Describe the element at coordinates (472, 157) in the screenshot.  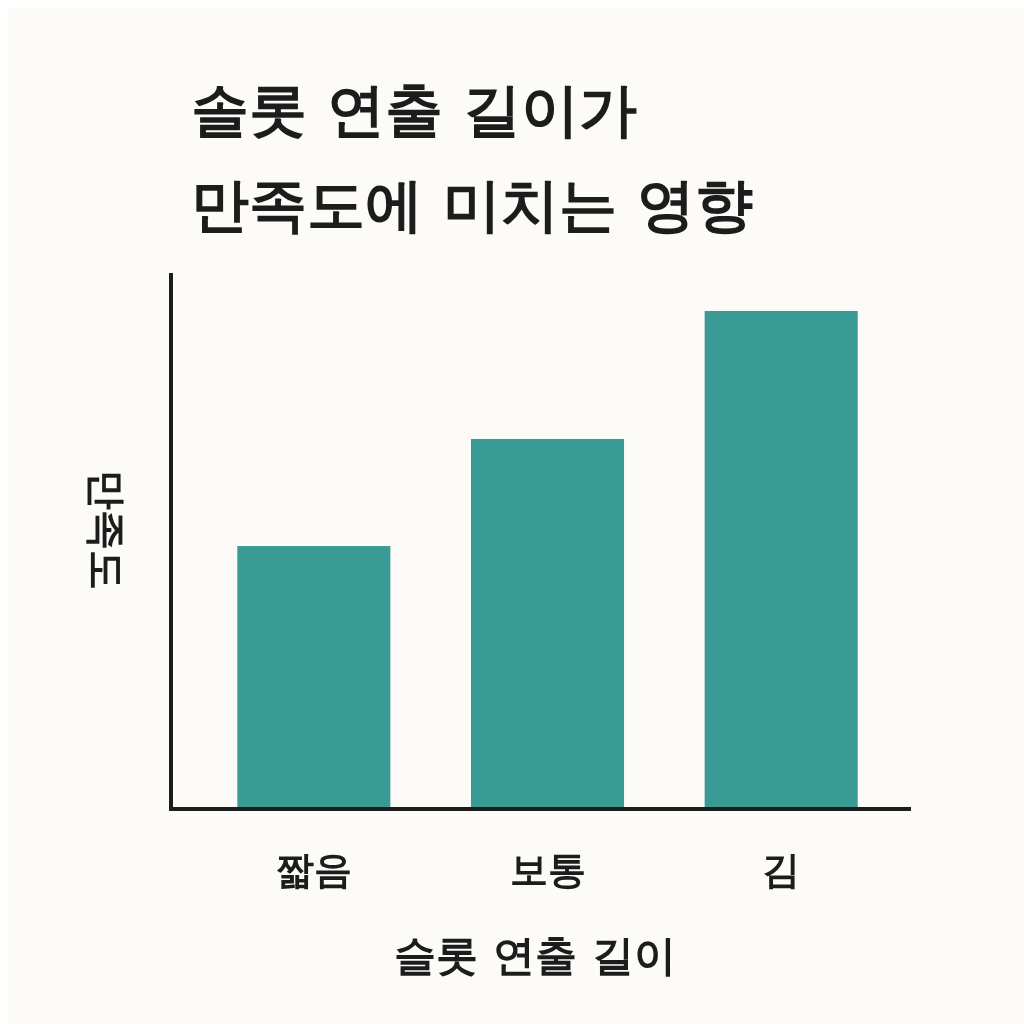
I see `chart-title: 솔롯 연출 길이가 만족도에 미치는 영향` at that location.